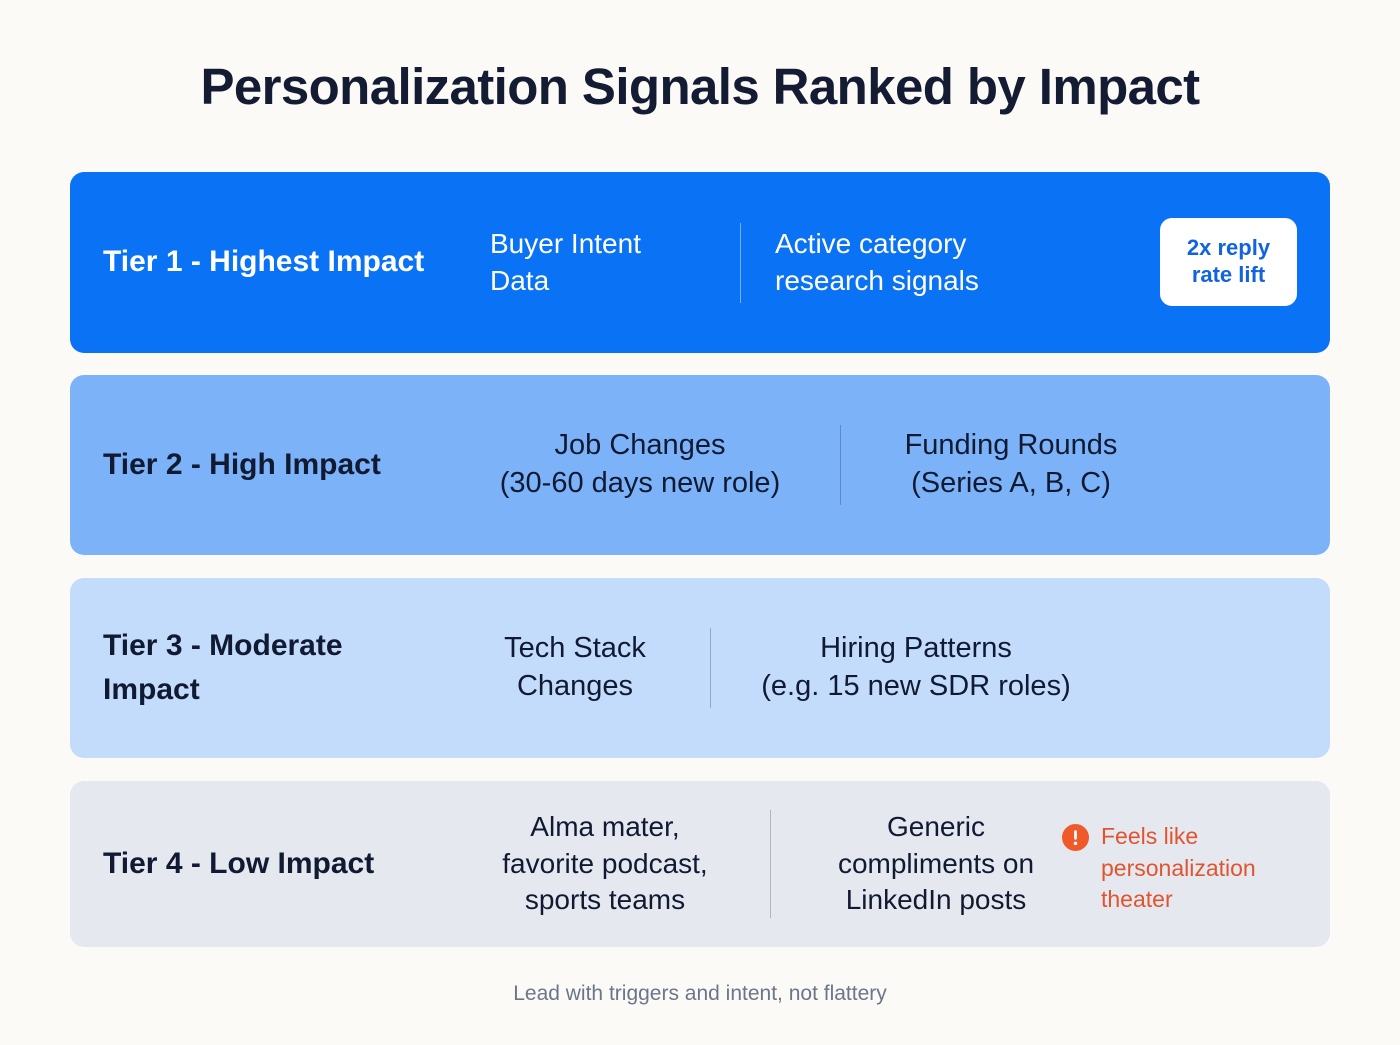 The image size is (1400, 1045). I want to click on tier-1-signal-a: Buyer Intent Data, so click(615, 262).